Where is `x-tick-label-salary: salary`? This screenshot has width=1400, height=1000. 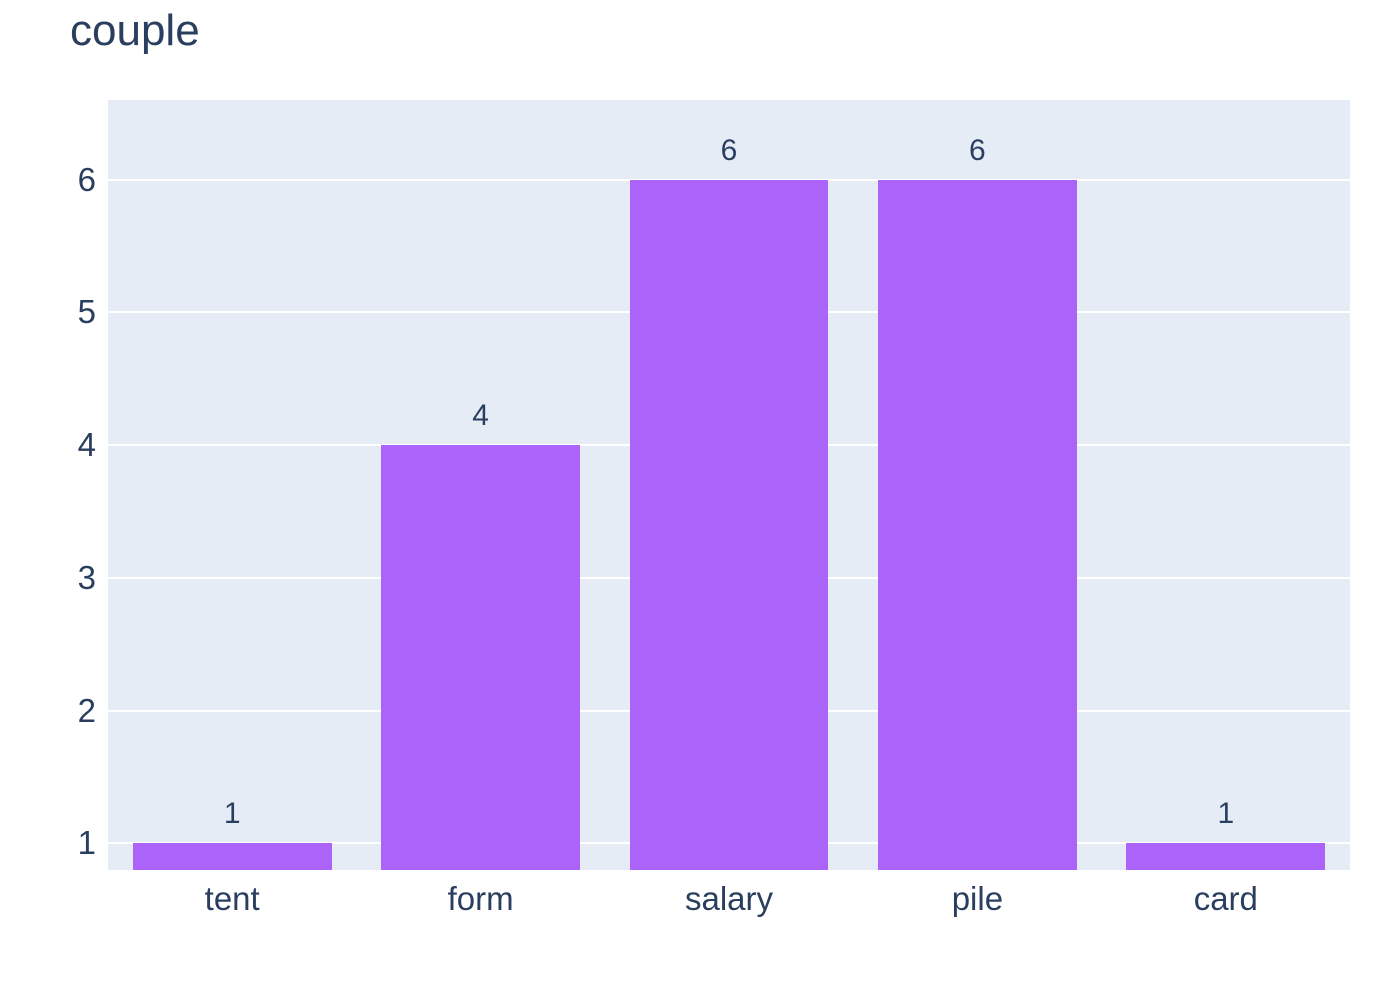
x-tick-label-salary: salary is located at coordinates (729, 898).